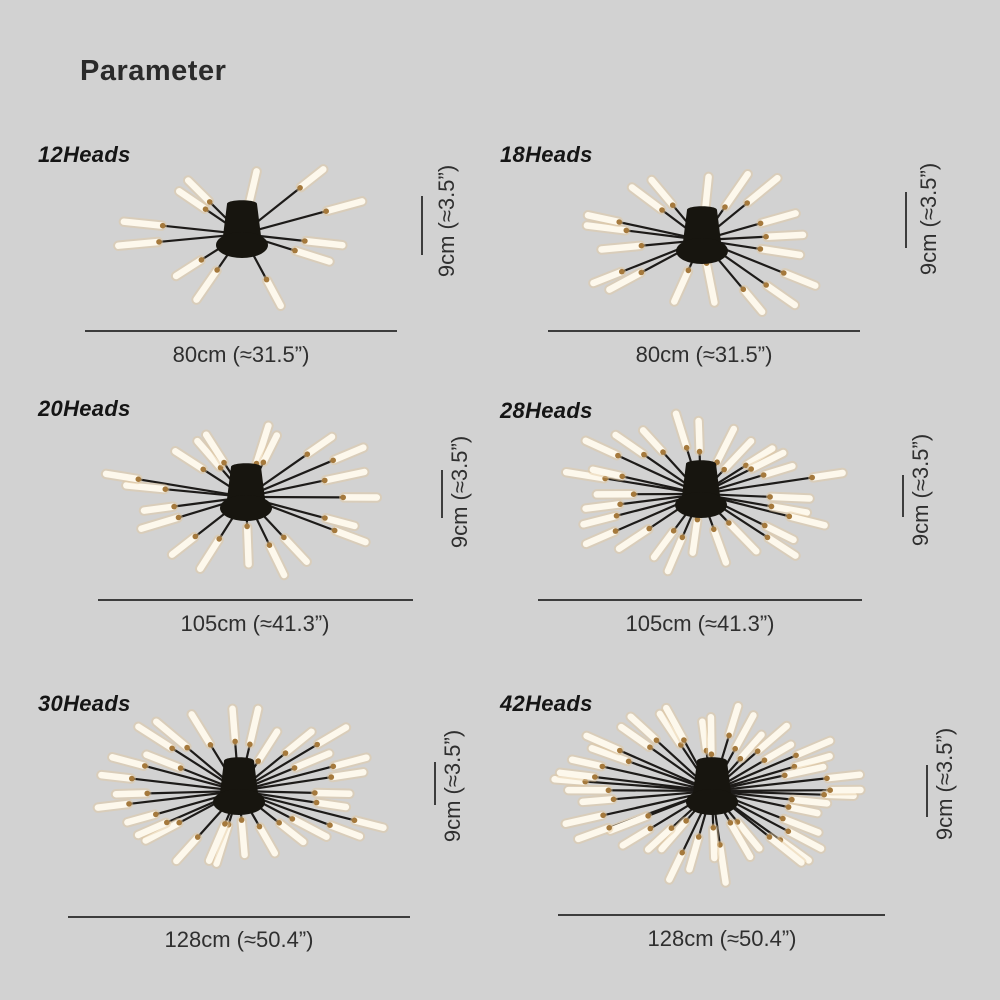  Describe the element at coordinates (153, 71) in the screenshot. I see `page-title: Parameter` at that location.